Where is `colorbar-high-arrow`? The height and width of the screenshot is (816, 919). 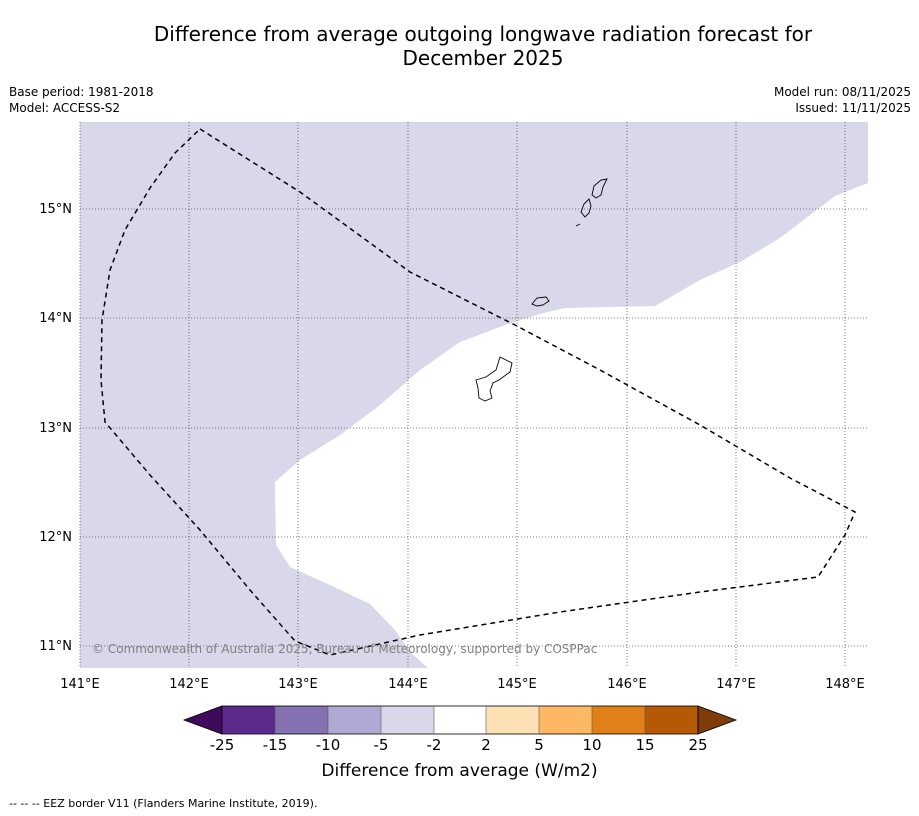
colorbar-high-arrow is located at coordinates (717, 720).